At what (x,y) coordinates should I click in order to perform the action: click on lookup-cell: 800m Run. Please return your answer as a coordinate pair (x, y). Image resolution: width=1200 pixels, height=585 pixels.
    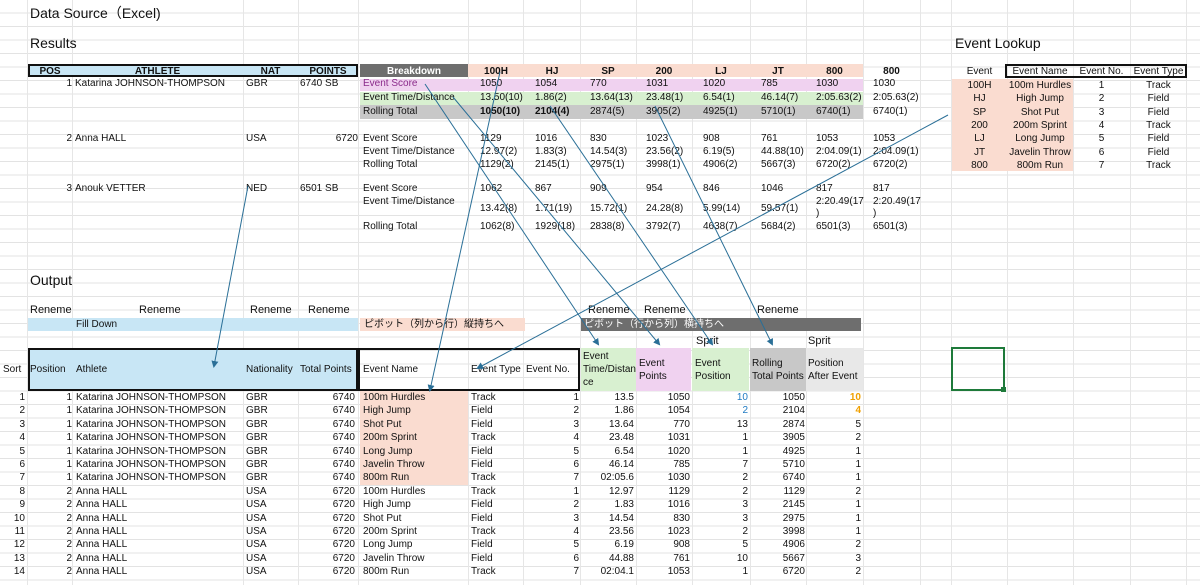
    Looking at the image, I should click on (1040, 165).